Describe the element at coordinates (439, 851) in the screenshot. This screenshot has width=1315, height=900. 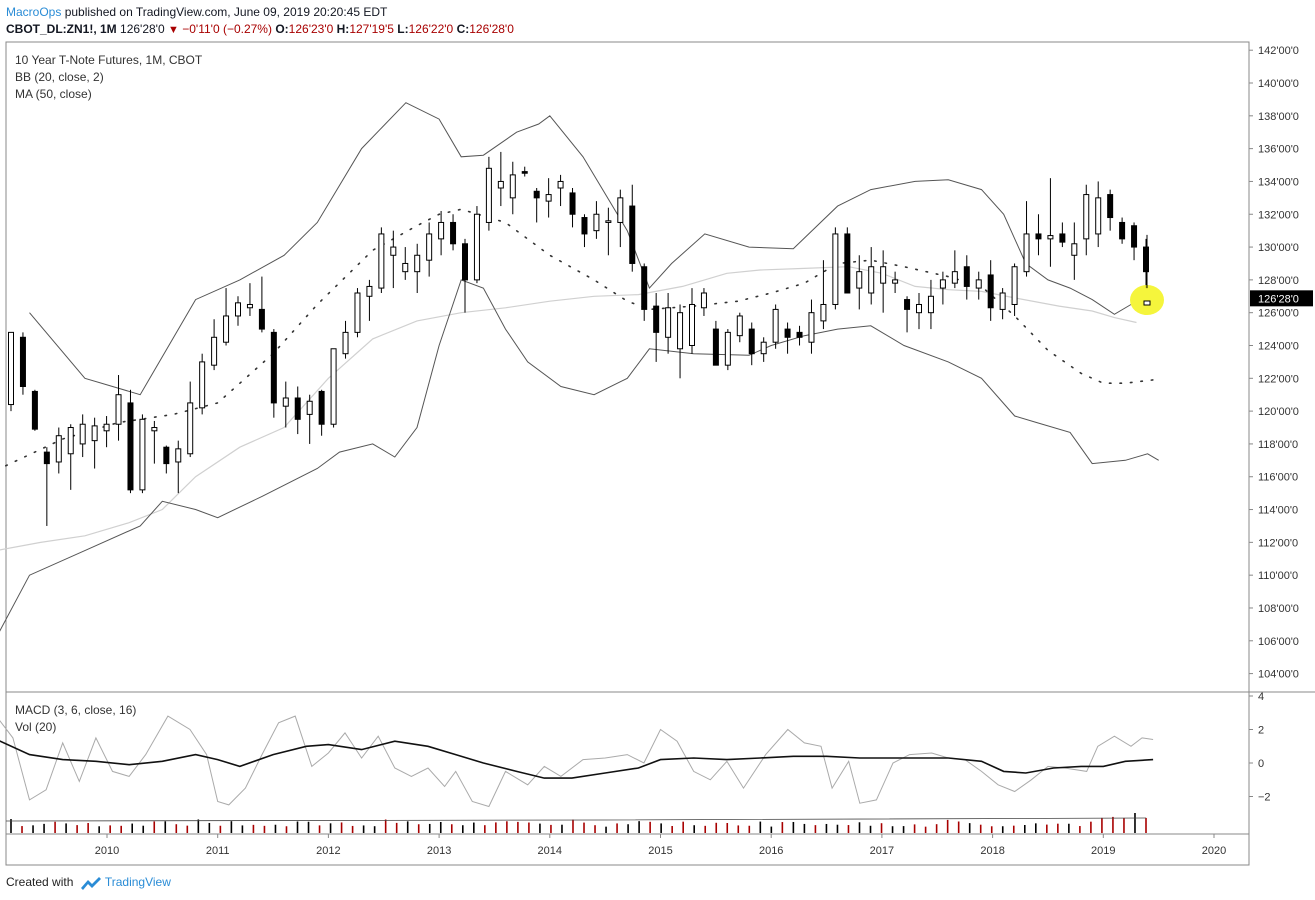
I see `time-tick-label: 2013` at that location.